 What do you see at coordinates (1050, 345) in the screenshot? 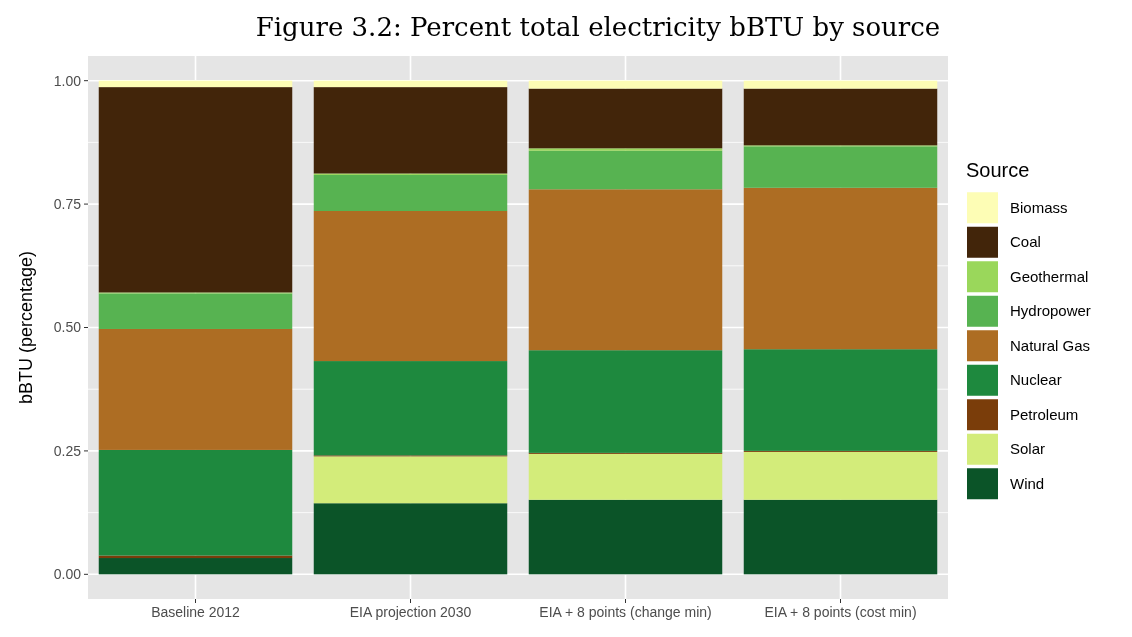
I see `legend-label: Natural Gas` at bounding box center [1050, 345].